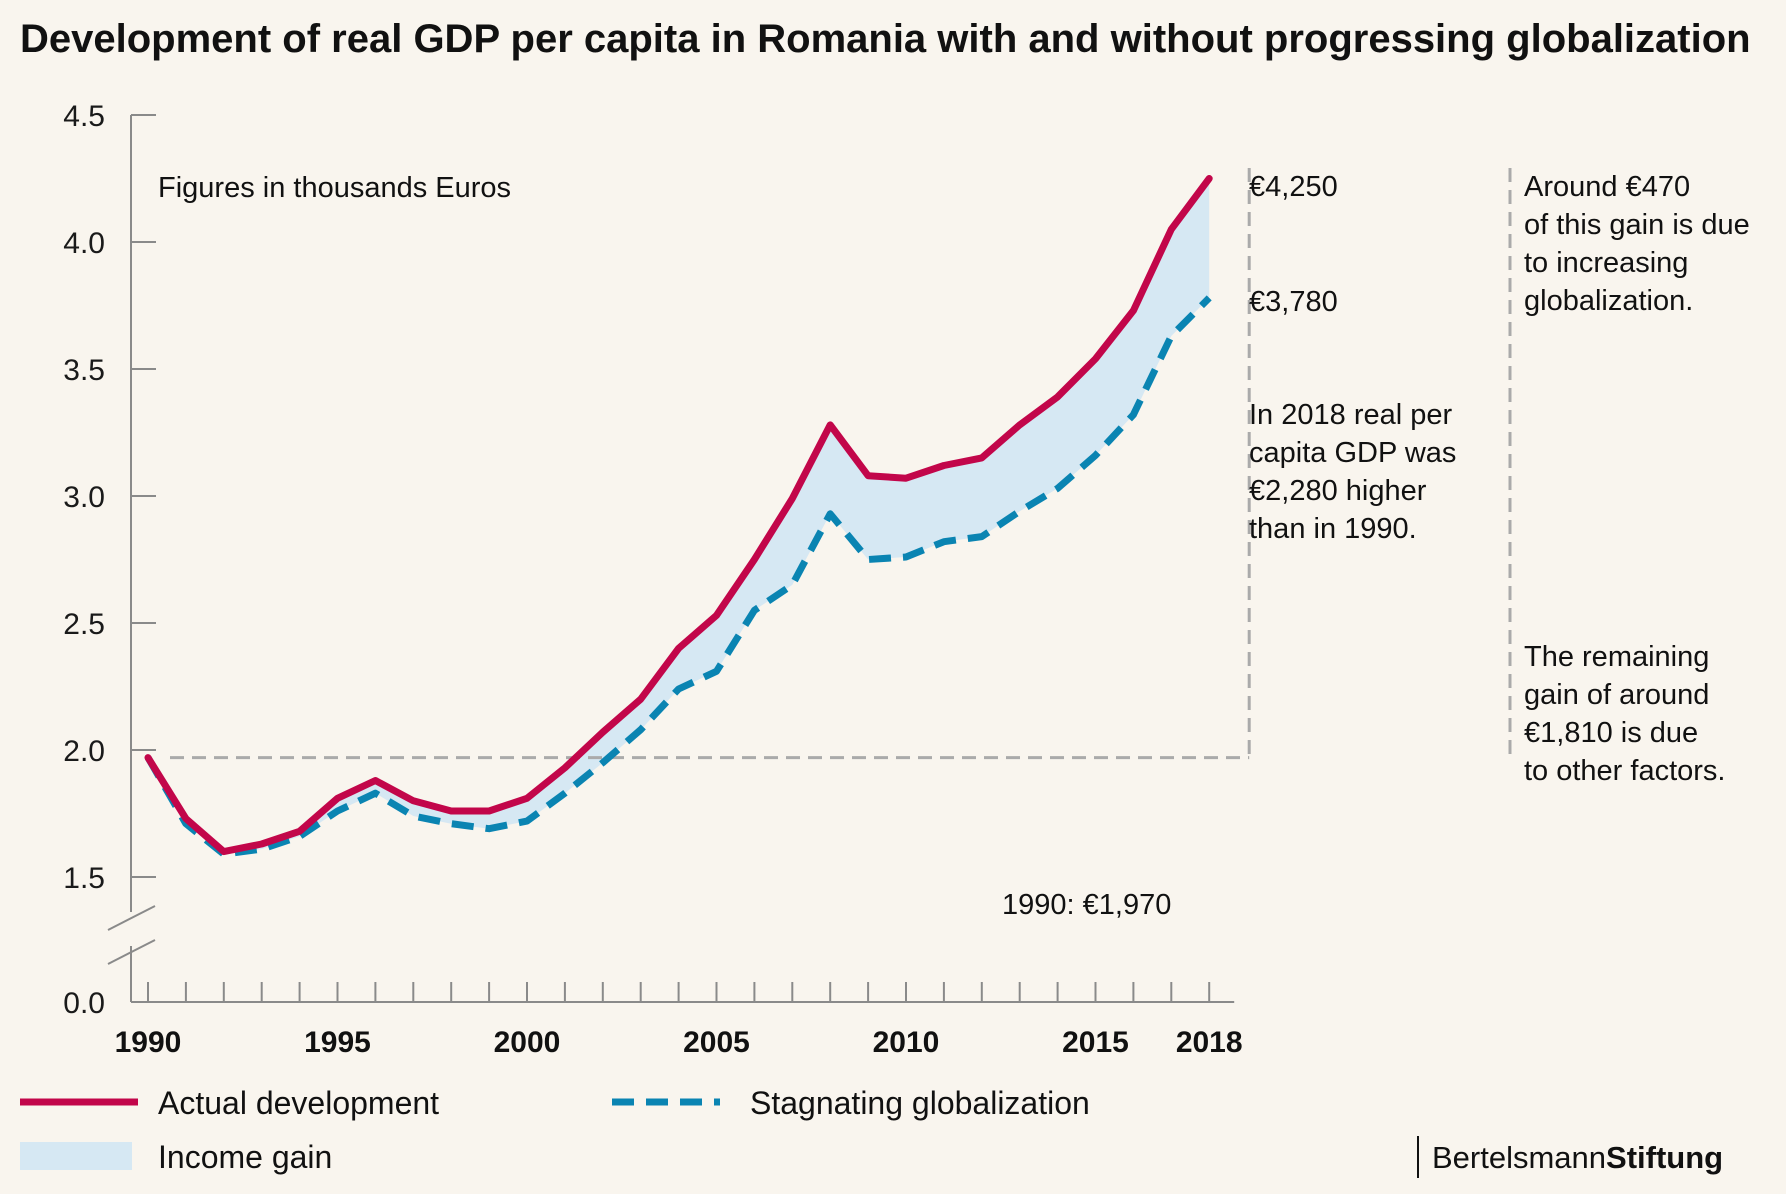 The width and height of the screenshot is (1786, 1194). What do you see at coordinates (84, 370) in the screenshot?
I see `y-tick-label: 3.5` at bounding box center [84, 370].